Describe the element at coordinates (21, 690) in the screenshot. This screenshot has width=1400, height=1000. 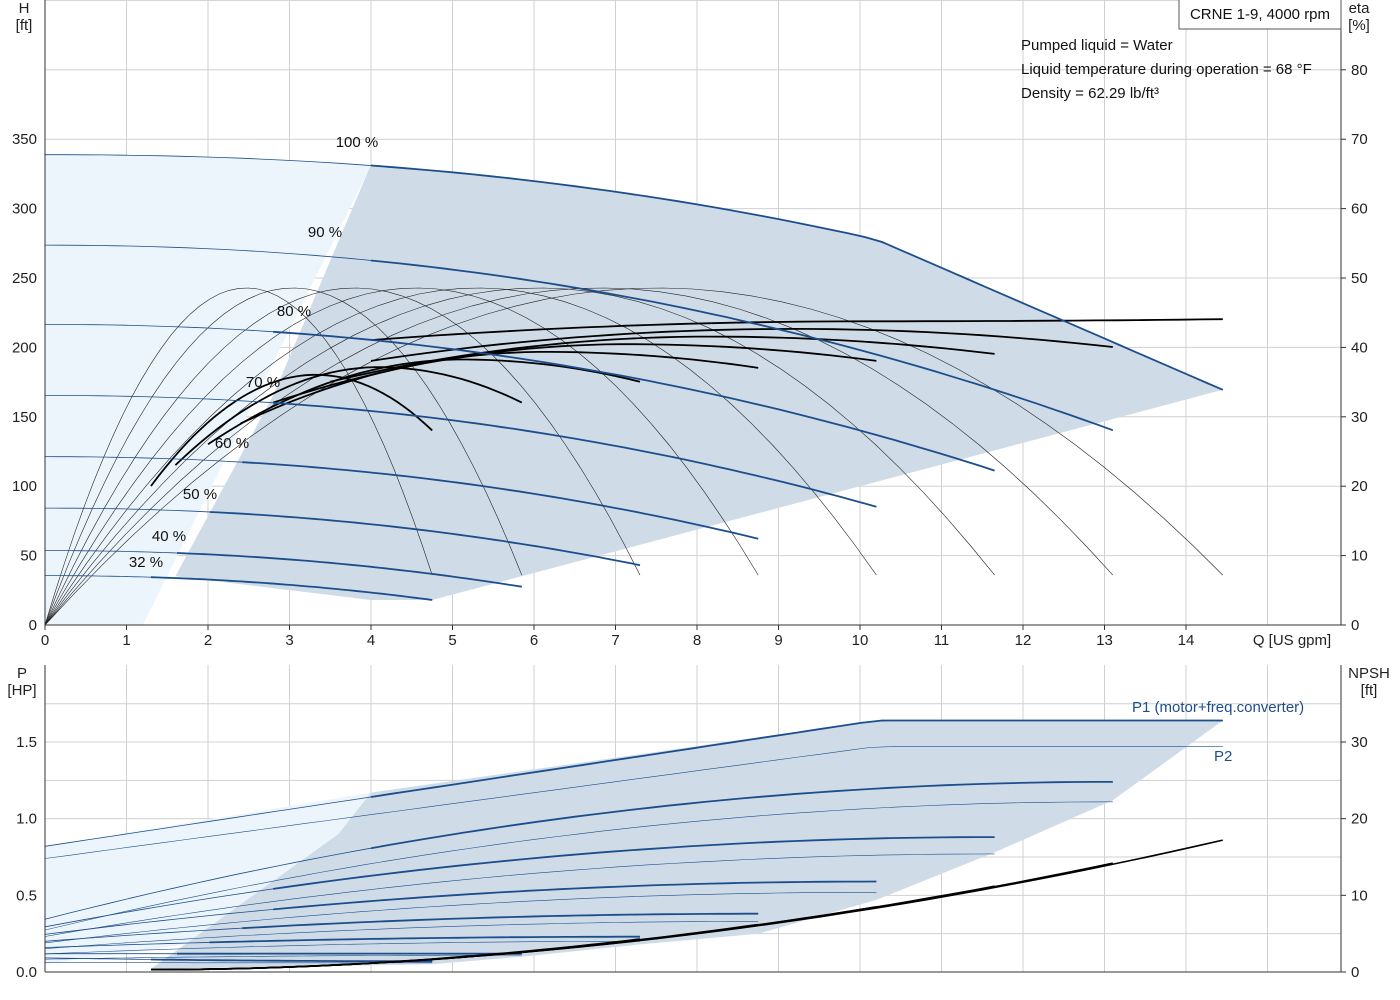
I see `bottom-left-axis-label-2: [HP]` at that location.